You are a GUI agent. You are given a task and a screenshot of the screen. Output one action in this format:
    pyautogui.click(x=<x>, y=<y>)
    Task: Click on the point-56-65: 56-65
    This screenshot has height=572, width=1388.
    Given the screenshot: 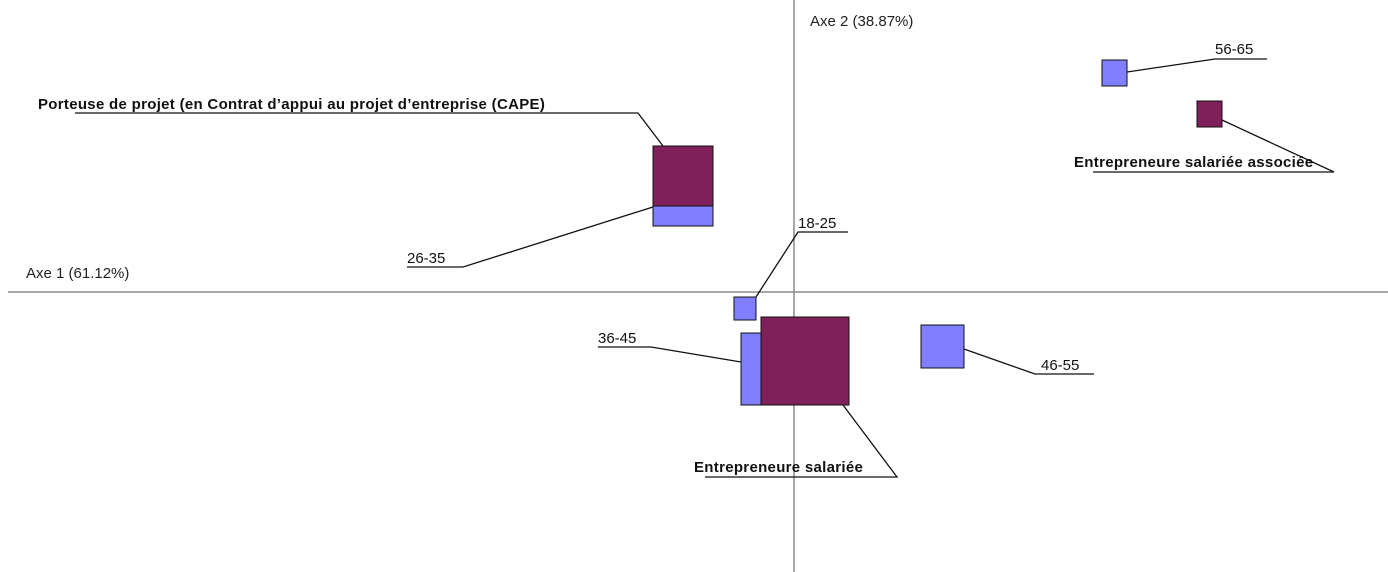 What is the action you would take?
    pyautogui.click(x=1184, y=64)
    